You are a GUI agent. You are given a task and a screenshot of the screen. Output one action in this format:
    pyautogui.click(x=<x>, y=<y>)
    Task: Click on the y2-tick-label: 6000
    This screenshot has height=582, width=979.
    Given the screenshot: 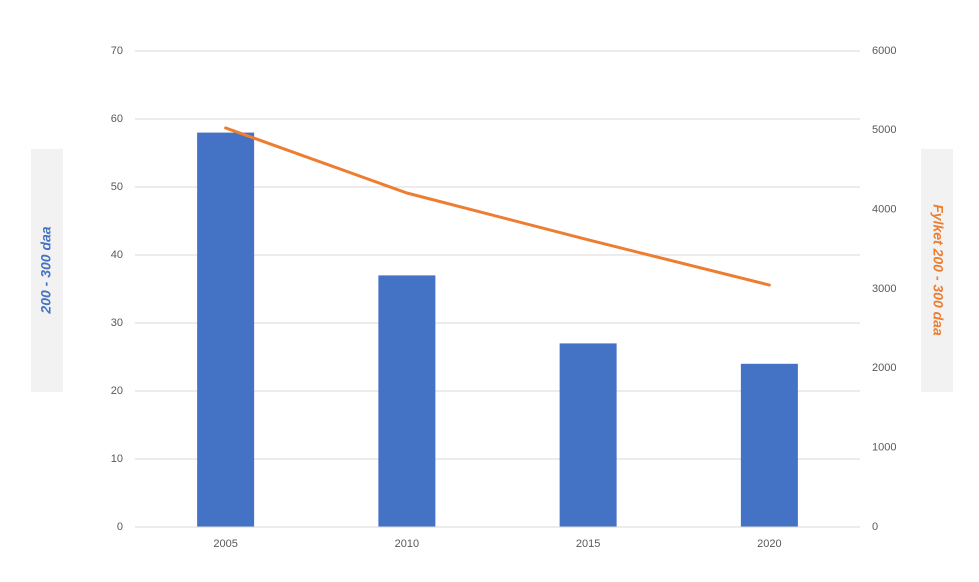 What is the action you would take?
    pyautogui.click(x=884, y=51)
    